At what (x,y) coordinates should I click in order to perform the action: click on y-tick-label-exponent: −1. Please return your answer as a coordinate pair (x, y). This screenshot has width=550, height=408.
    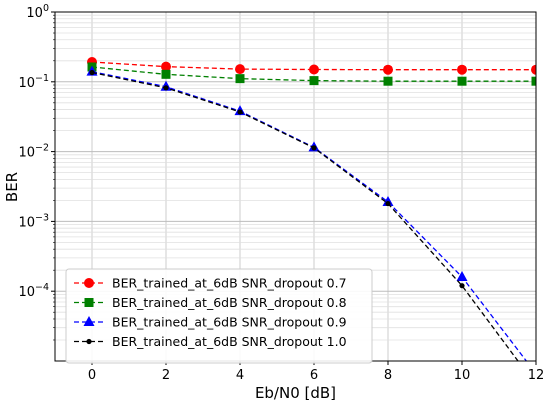
    Looking at the image, I should click on (42, 78).